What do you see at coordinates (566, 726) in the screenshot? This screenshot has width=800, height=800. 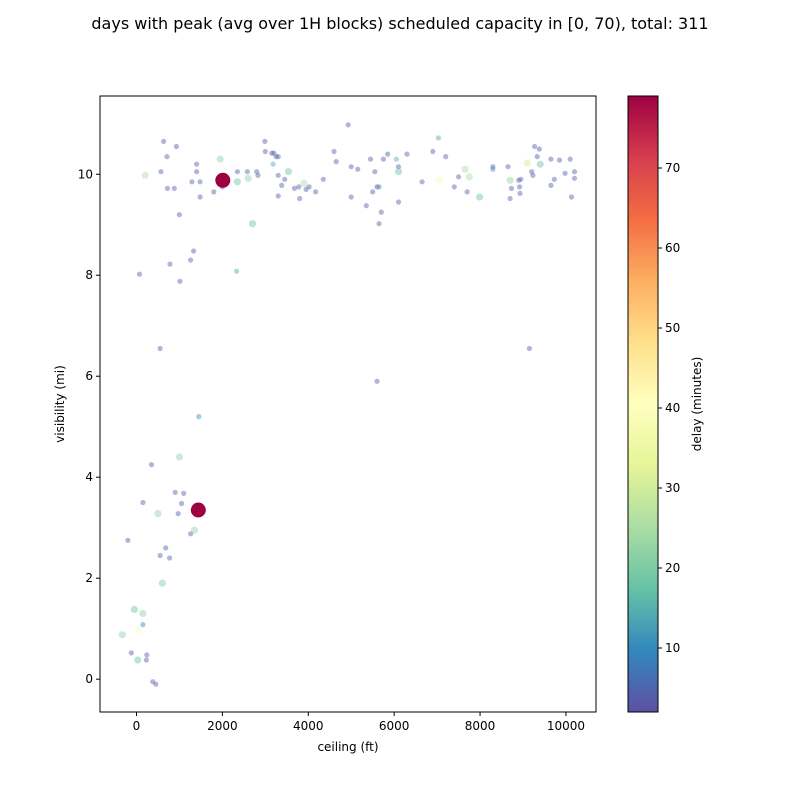 I see `x-tick-label: 10000` at bounding box center [566, 726].